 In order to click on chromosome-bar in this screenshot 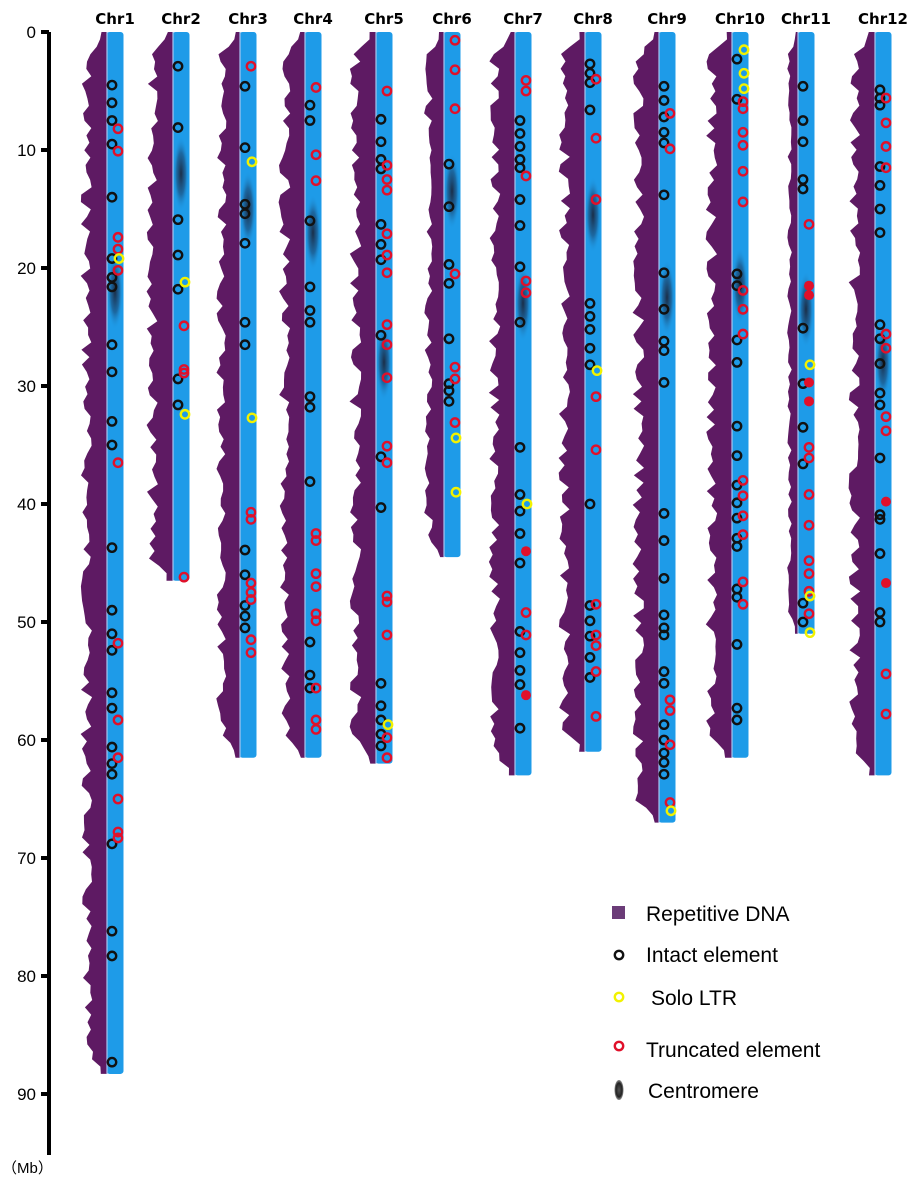, I will do `click(115, 553)`.